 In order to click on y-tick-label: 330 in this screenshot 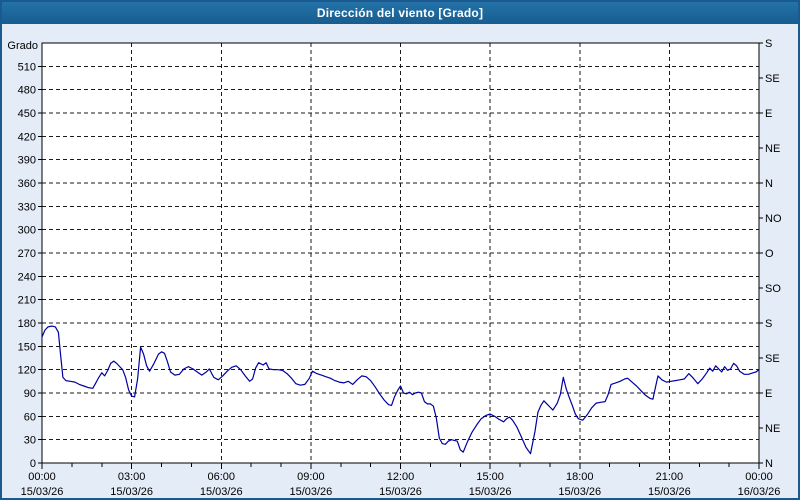, I will do `click(27, 207)`.